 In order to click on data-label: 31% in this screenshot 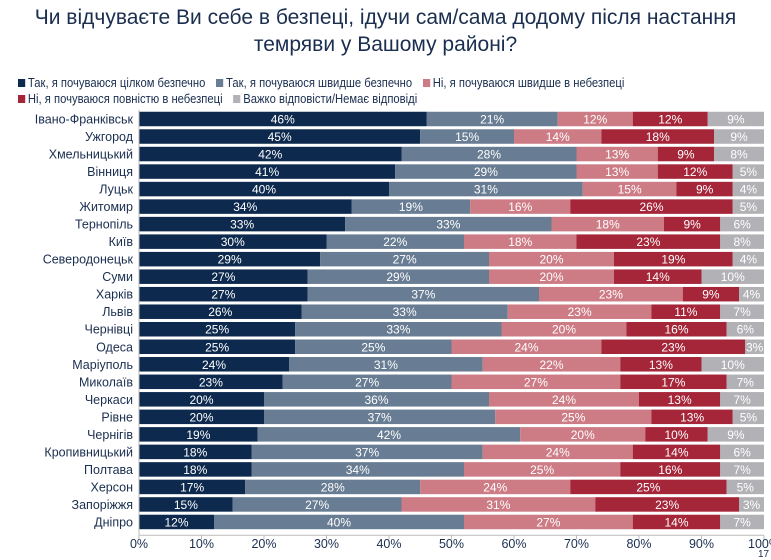, I will do `click(386, 365)`.